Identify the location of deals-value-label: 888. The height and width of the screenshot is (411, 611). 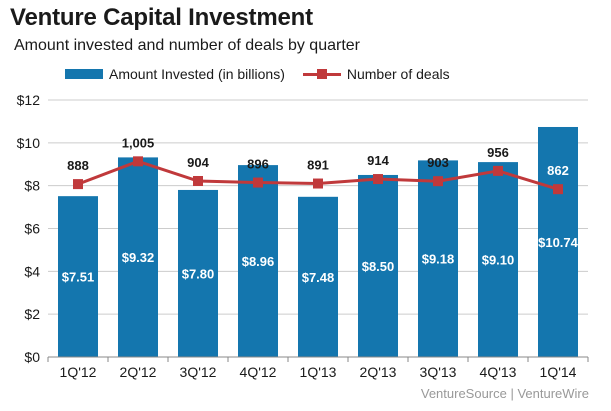
(78, 165).